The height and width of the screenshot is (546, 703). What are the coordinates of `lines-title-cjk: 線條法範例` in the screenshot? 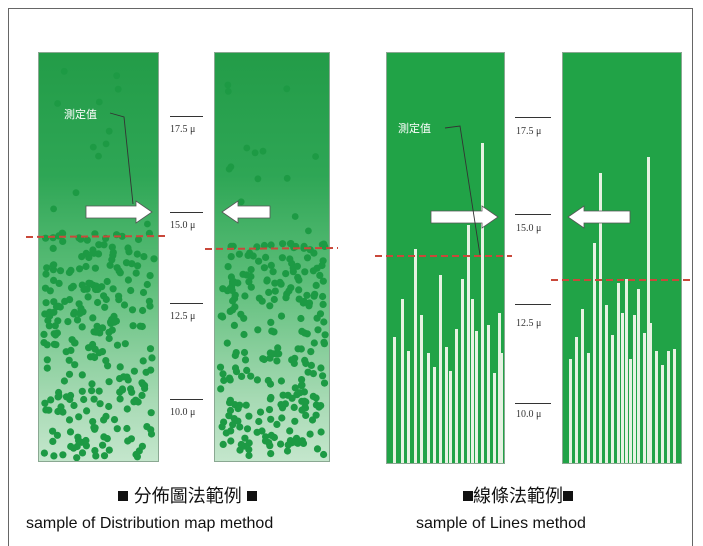 It's located at (518, 496).